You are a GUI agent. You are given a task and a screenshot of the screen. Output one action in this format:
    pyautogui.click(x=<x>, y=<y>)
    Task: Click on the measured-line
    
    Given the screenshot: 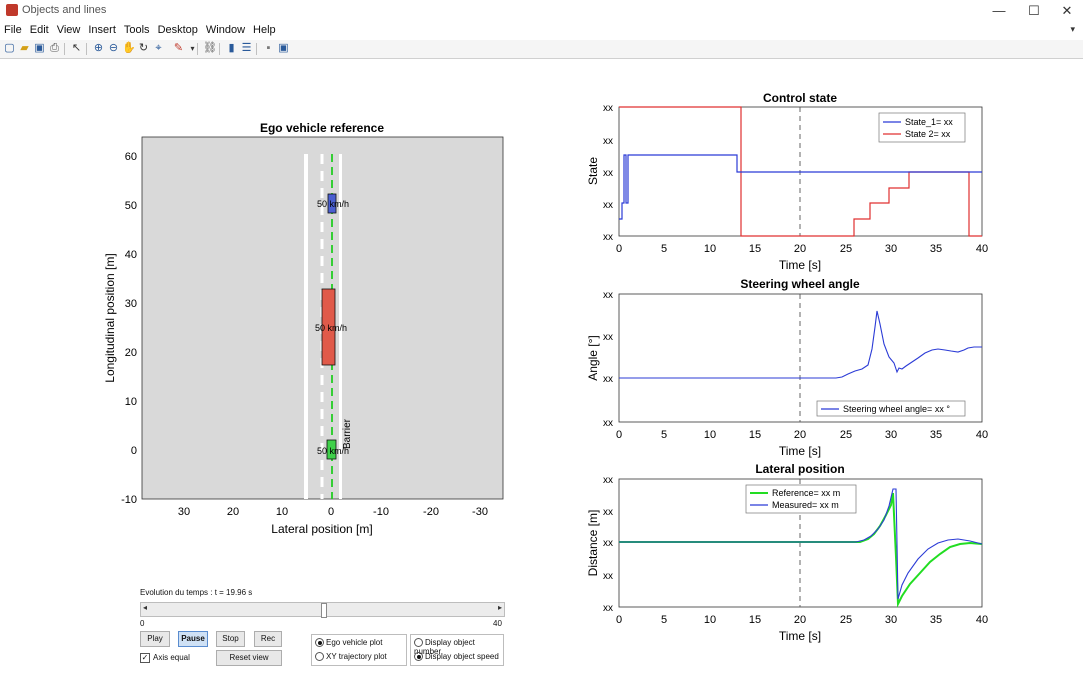 What is the action you would take?
    pyautogui.click(x=801, y=544)
    